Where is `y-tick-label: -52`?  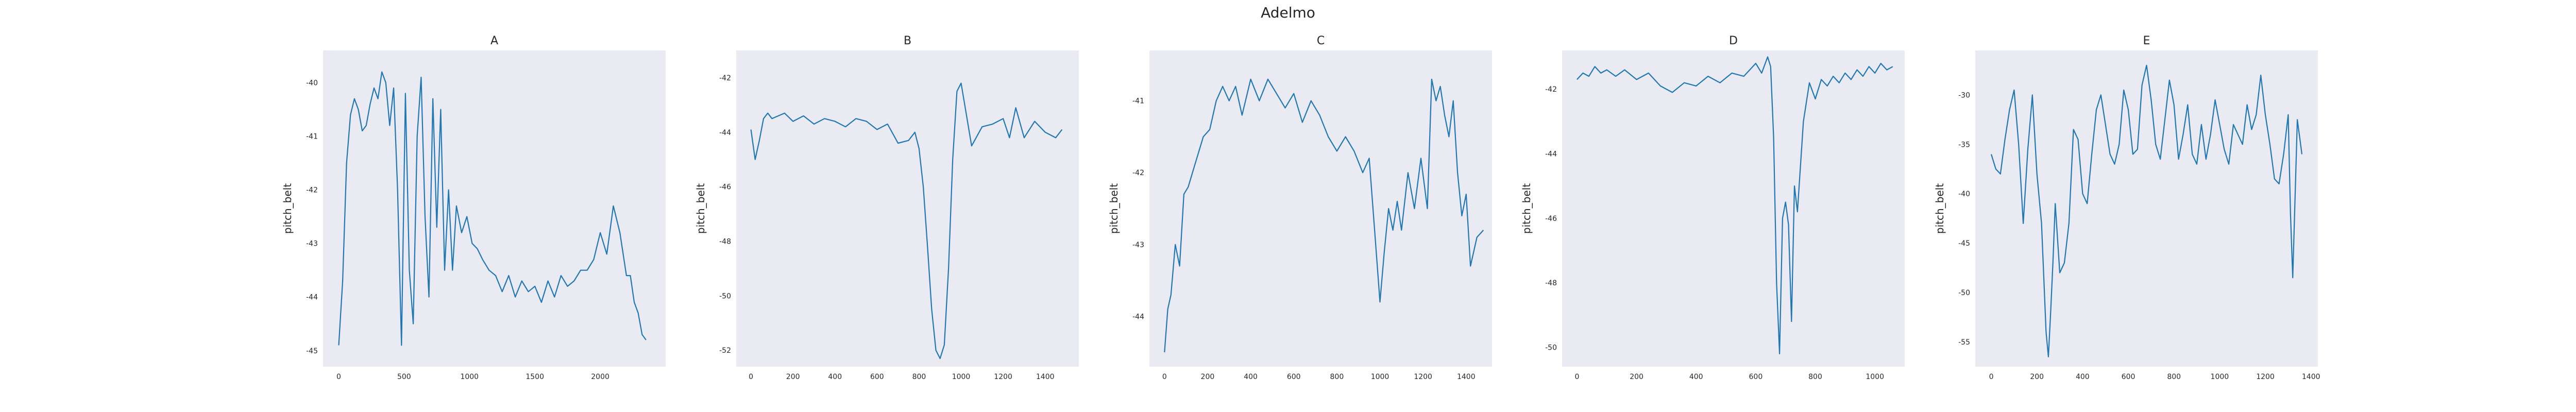
y-tick-label: -52 is located at coordinates (725, 351).